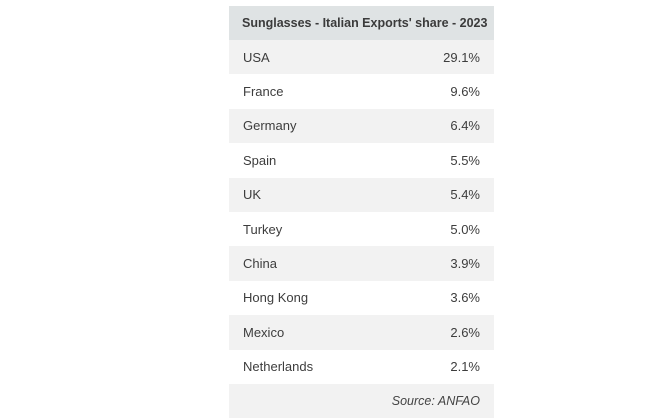 Image resolution: width=663 pixels, height=418 pixels. What do you see at coordinates (465, 332) in the screenshot?
I see `share-cell: 2.6%` at bounding box center [465, 332].